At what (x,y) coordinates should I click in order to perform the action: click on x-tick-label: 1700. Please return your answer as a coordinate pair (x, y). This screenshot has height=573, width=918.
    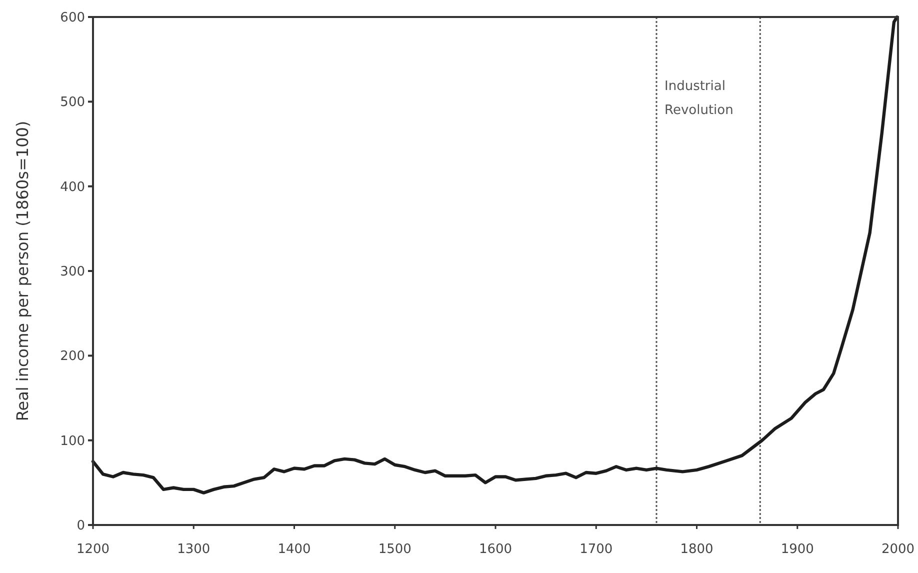
    Looking at the image, I should click on (596, 549).